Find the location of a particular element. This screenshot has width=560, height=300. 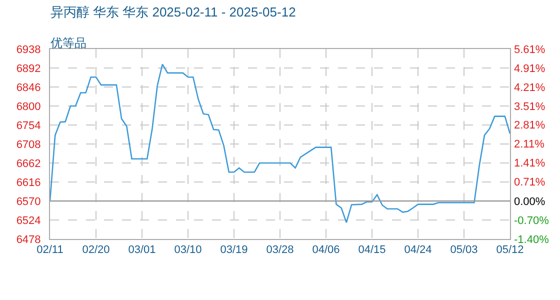

y2-tick-label: 1.41% is located at coordinates (530, 164).